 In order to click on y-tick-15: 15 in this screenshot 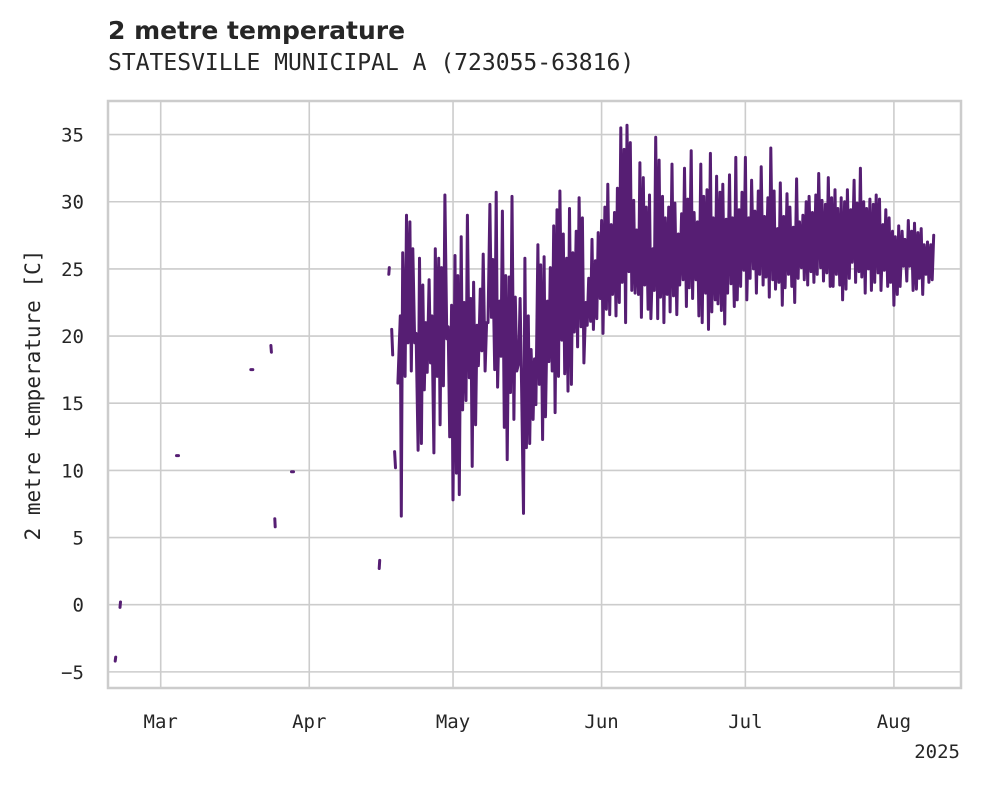, I will do `click(72, 404)`.